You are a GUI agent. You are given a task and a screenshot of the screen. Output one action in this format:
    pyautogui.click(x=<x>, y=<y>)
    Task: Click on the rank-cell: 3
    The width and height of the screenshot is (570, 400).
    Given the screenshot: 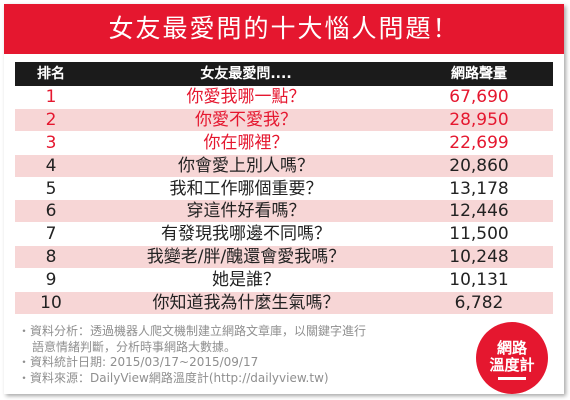 What is the action you would take?
    pyautogui.click(x=51, y=142)
    